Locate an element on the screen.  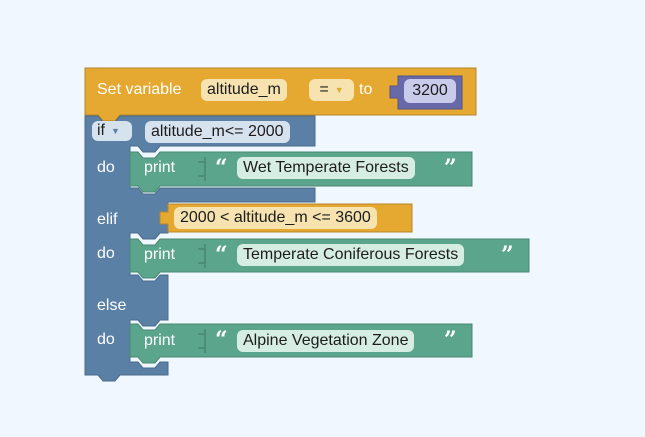
do-label-3: do is located at coordinates (106, 339).